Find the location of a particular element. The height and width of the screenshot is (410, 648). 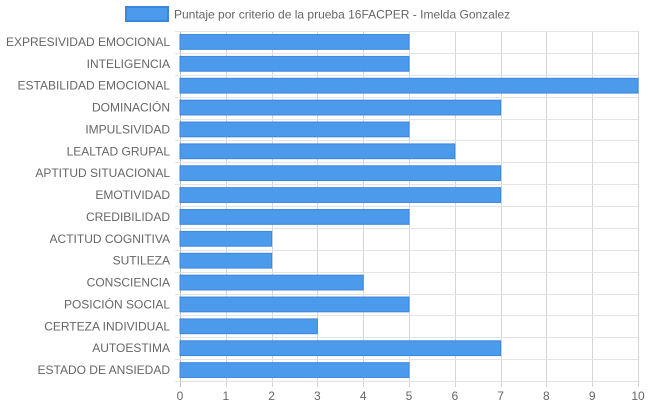

x-tick-label: 0 is located at coordinates (180, 396).